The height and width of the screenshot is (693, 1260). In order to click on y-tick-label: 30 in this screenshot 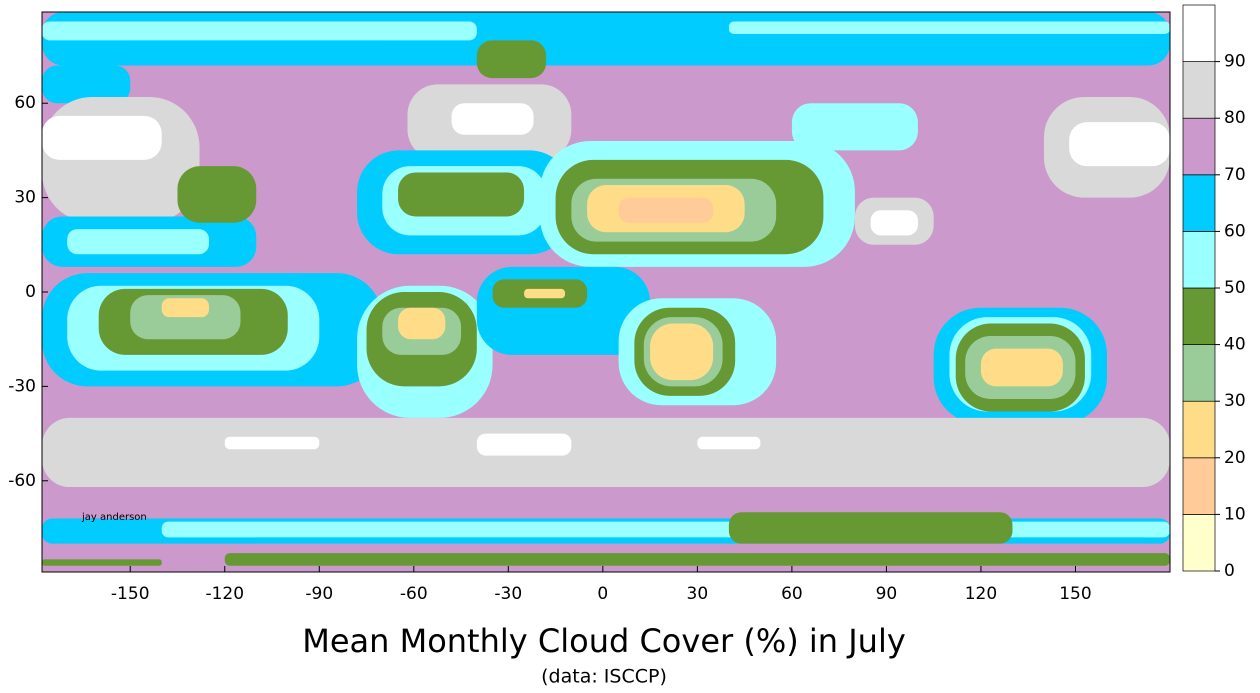, I will do `click(25, 198)`.